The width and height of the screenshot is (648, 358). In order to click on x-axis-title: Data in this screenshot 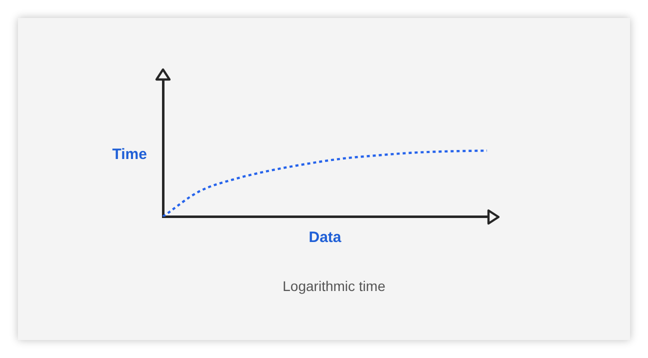, I will do `click(325, 237)`.